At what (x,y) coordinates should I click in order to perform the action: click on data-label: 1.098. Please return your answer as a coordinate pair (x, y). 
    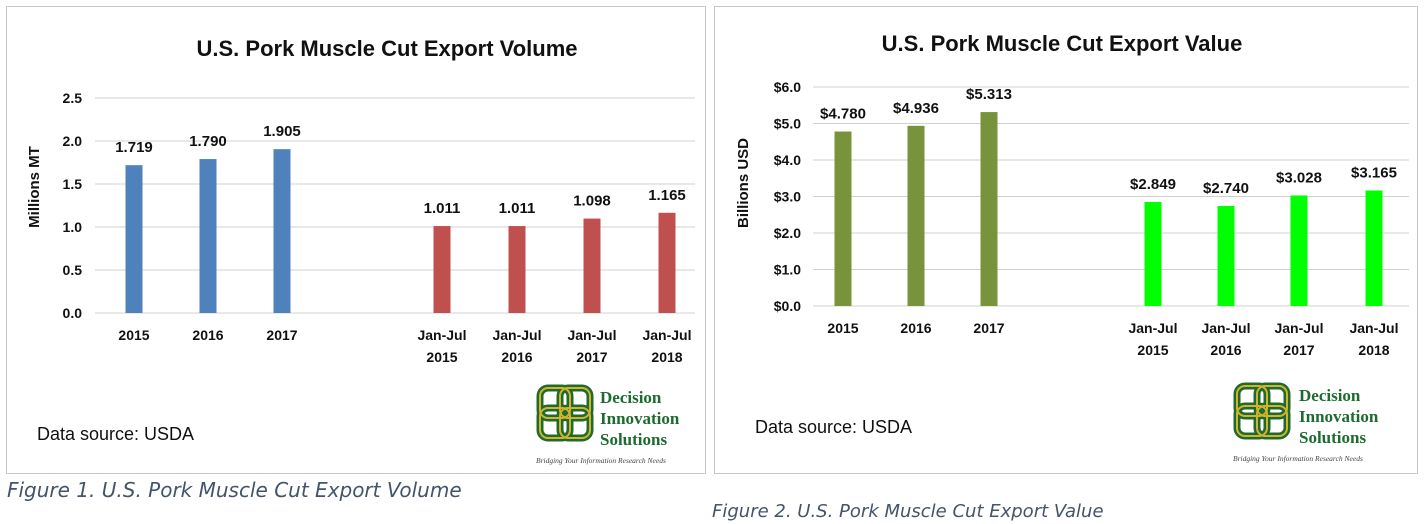
    Looking at the image, I should click on (592, 201).